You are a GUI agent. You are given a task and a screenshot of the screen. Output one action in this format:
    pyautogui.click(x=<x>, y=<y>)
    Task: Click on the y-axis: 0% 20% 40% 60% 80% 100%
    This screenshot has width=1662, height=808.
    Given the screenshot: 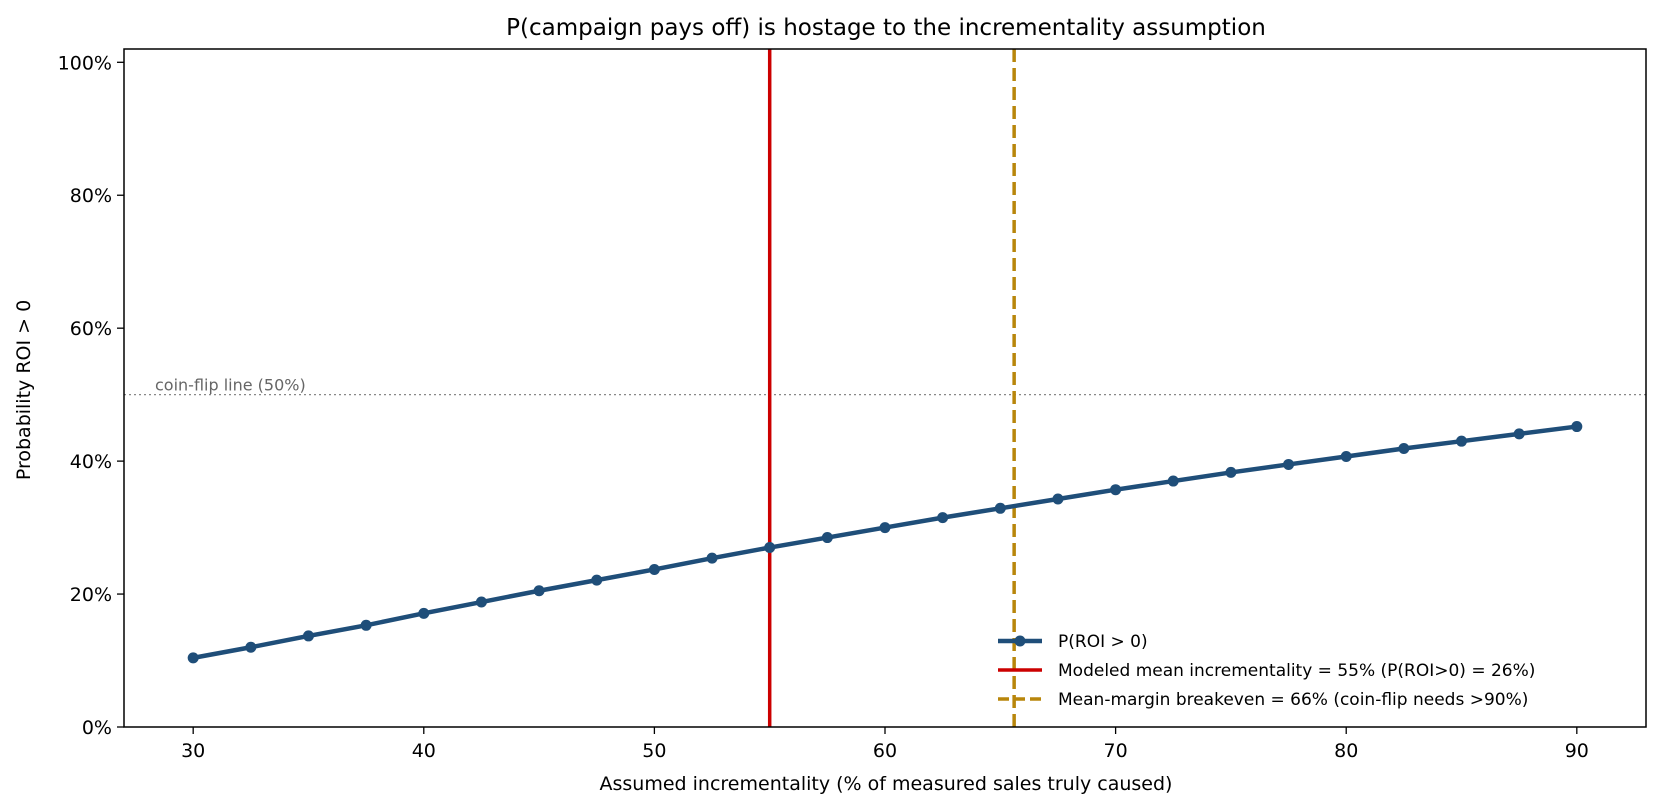 What is the action you would take?
    pyautogui.click(x=91, y=395)
    